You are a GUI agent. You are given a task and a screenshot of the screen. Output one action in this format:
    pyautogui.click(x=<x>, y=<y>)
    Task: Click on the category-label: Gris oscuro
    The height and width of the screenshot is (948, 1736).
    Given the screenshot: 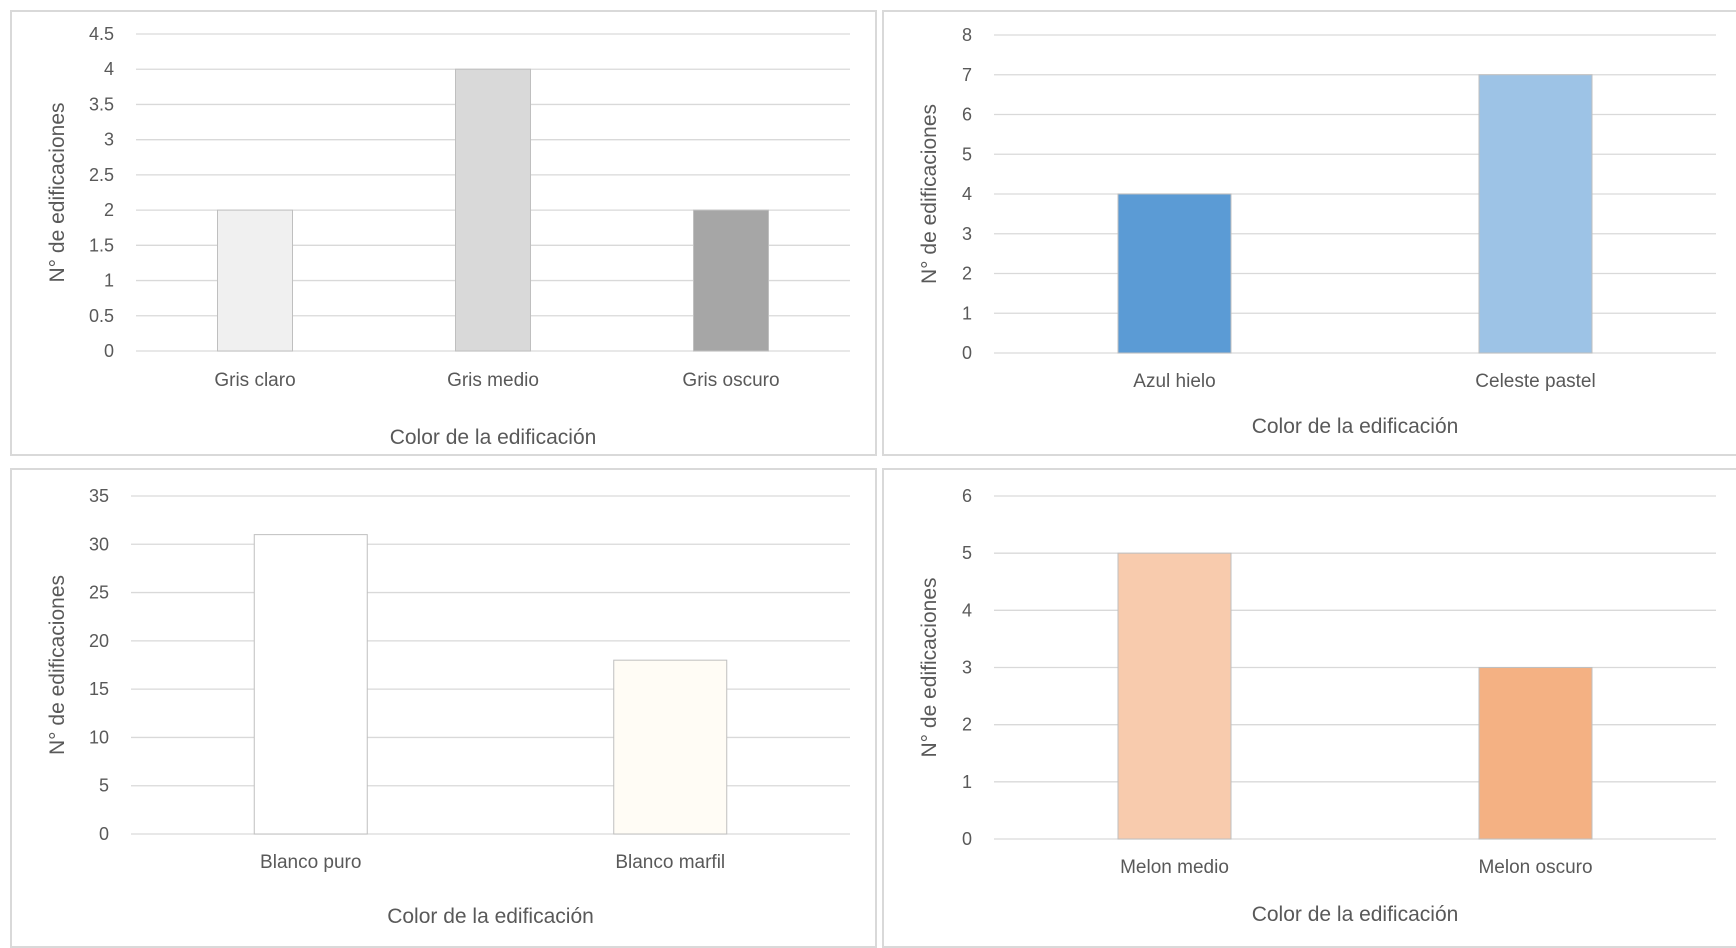 What is the action you would take?
    pyautogui.click(x=730, y=380)
    